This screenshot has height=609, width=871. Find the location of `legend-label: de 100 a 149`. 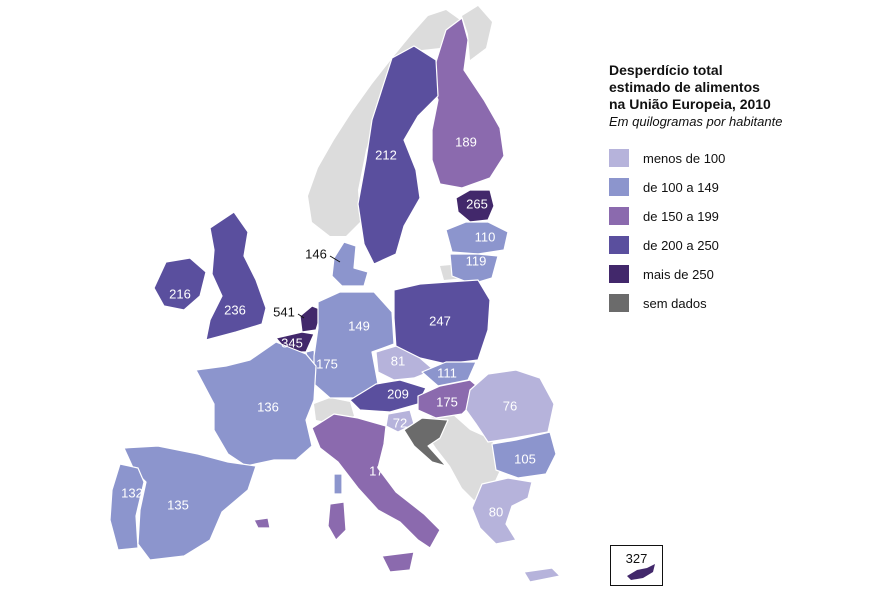

legend-label: de 100 a 149 is located at coordinates (681, 187).